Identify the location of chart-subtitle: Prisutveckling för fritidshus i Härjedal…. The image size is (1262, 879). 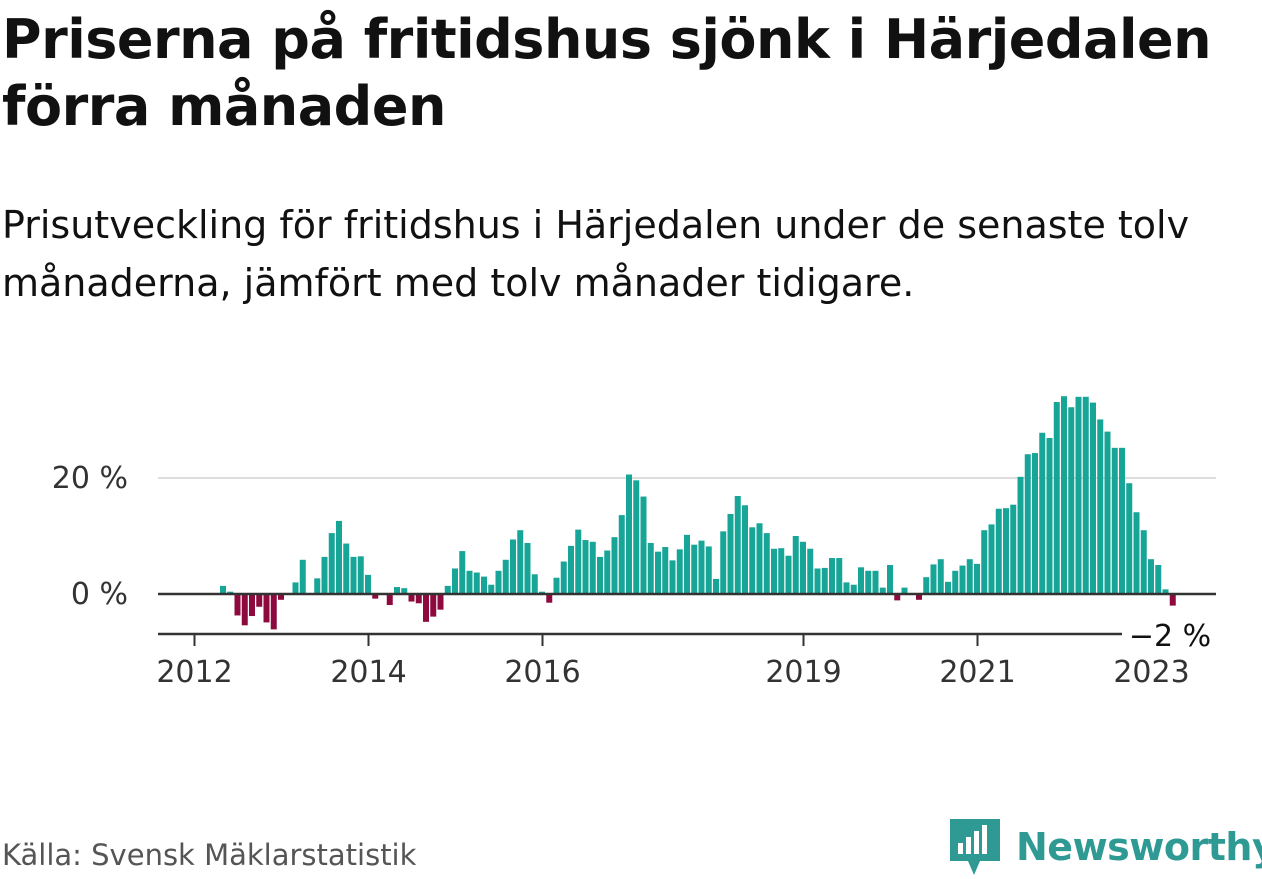
(596, 254).